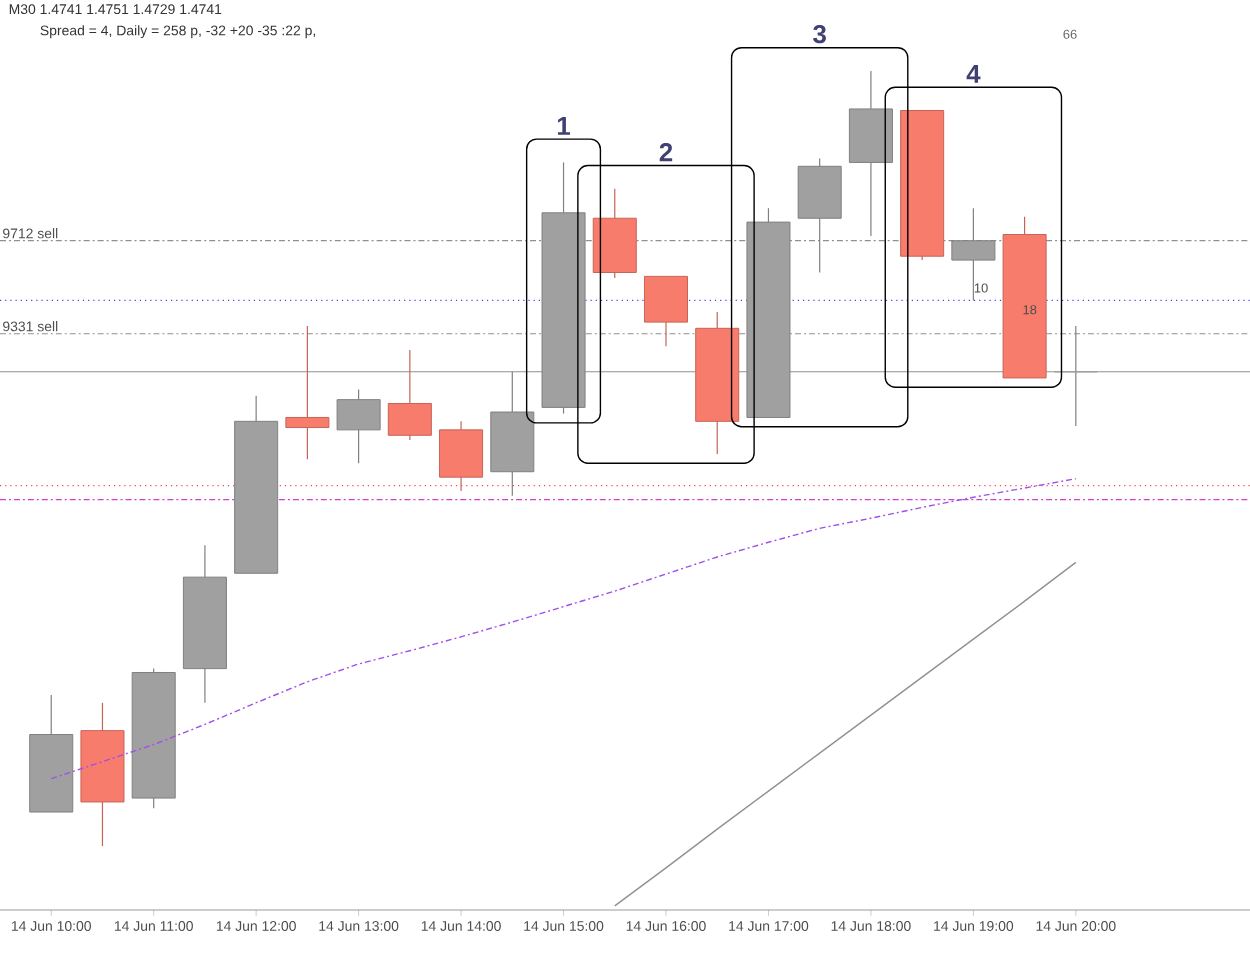 This screenshot has height=954, width=1250. I want to click on annotation: 1, so click(564, 125).